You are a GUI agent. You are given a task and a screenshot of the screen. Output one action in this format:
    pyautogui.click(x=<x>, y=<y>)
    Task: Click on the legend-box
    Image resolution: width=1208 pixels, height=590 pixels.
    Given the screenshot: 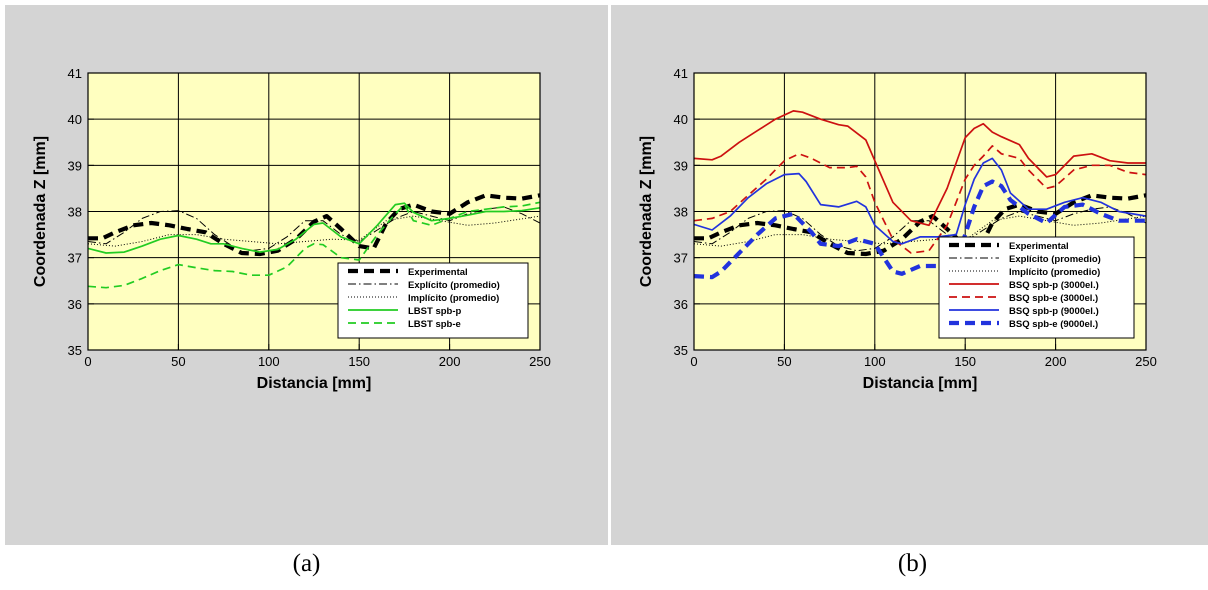 What is the action you would take?
    pyautogui.click(x=433, y=300)
    